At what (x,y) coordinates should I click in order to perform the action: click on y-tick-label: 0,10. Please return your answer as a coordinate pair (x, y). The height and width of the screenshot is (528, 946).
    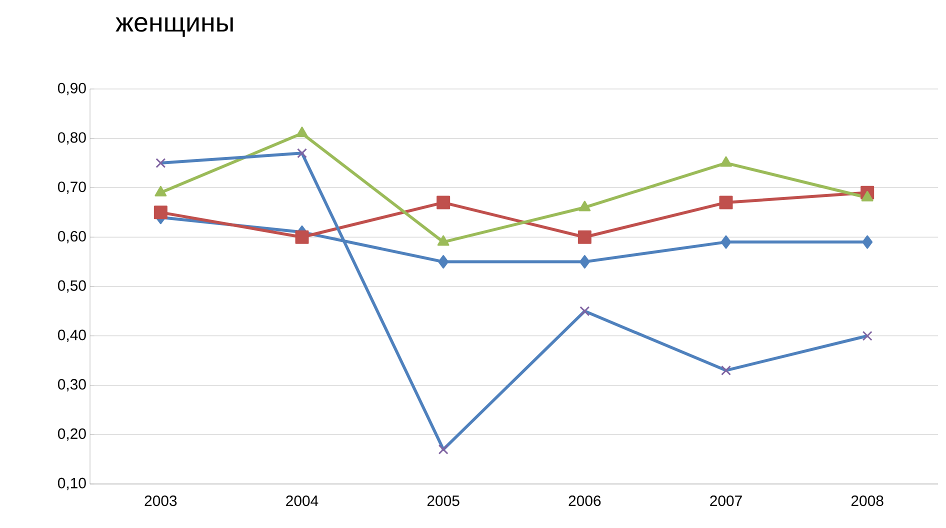
    Looking at the image, I should click on (72, 484).